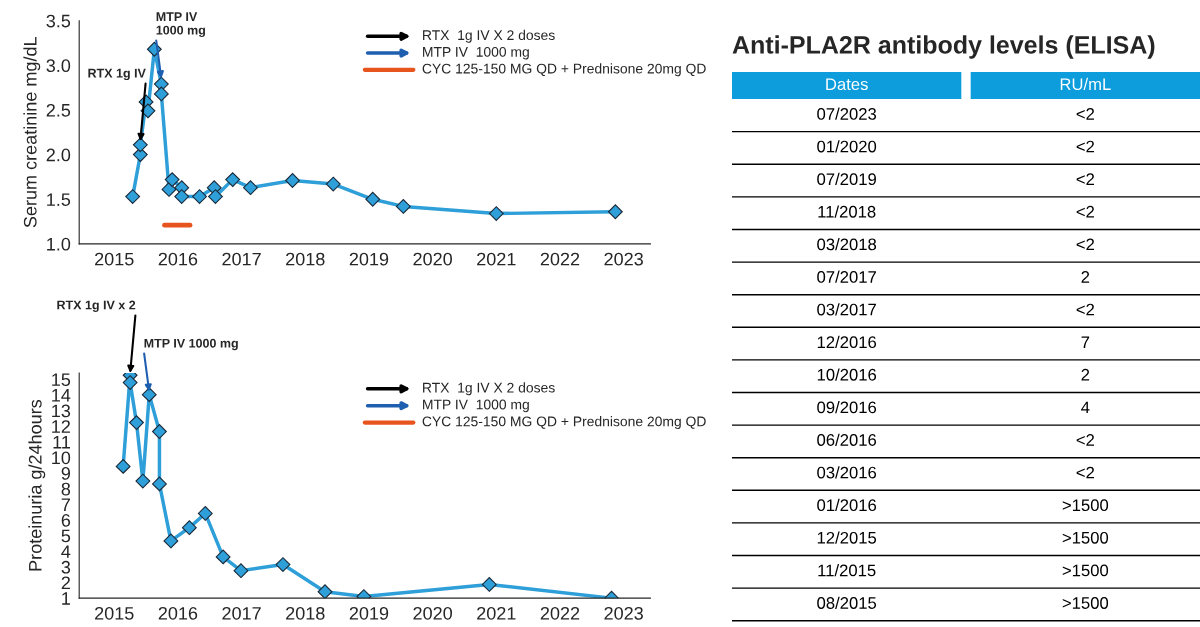 The height and width of the screenshot is (627, 1200). I want to click on text: 06/2016, so click(847, 439).